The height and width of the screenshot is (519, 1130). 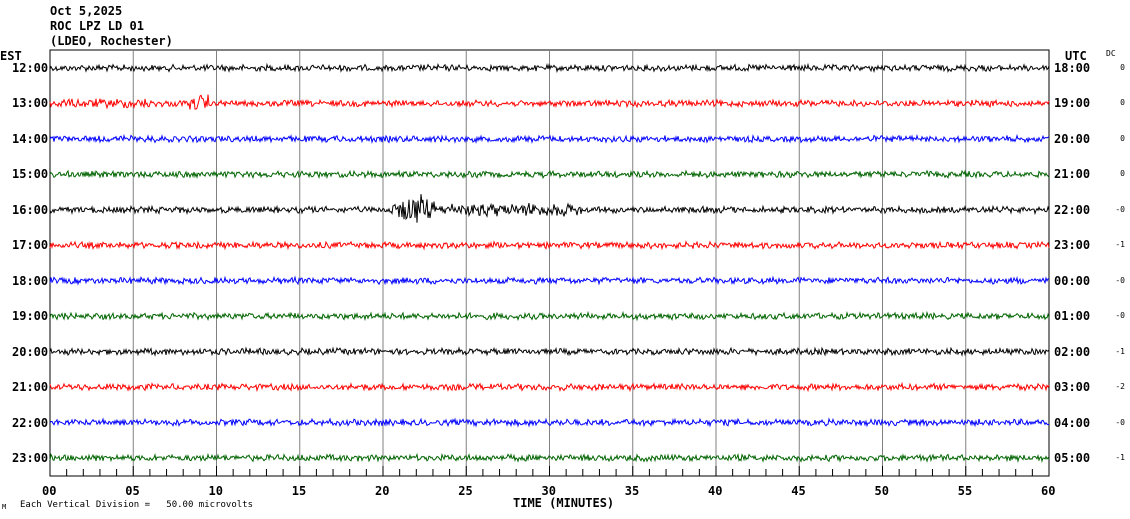 What do you see at coordinates (299, 491) in the screenshot?
I see `x-tick-label: 15` at bounding box center [299, 491].